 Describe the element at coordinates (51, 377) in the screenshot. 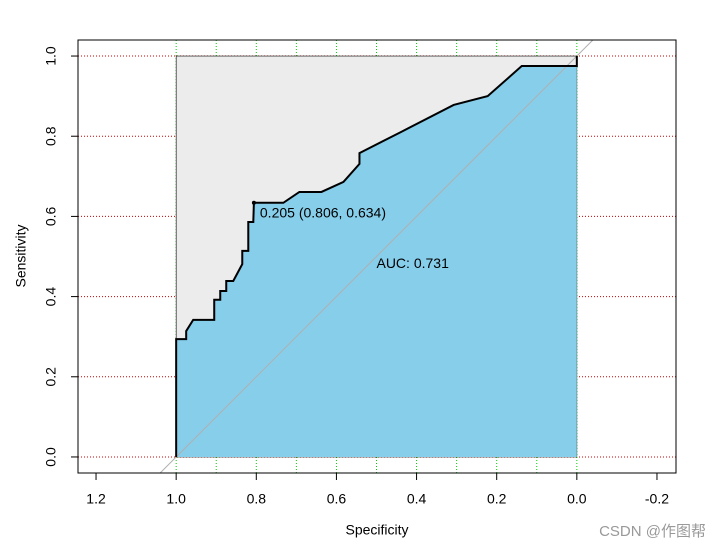

I see `y-tick-label: 0.2` at that location.